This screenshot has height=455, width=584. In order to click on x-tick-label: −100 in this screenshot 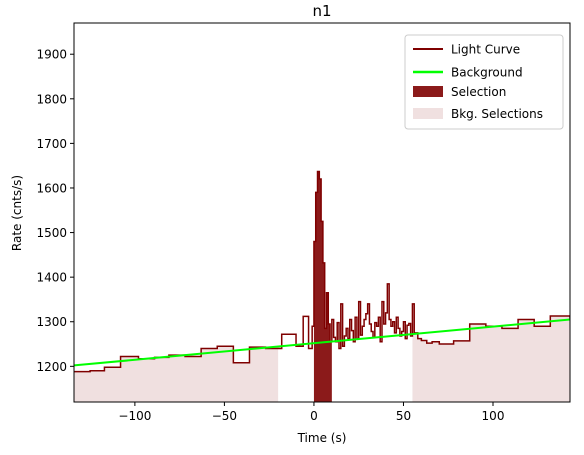, I will do `click(134, 416)`.